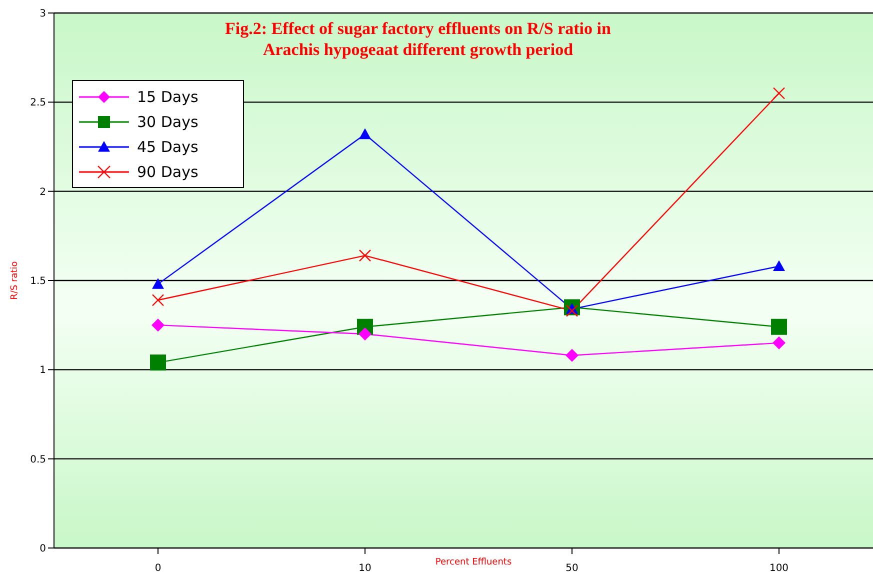 This screenshot has height=585, width=873. Describe the element at coordinates (158, 568) in the screenshot. I see `x-tick-label: 0` at that location.